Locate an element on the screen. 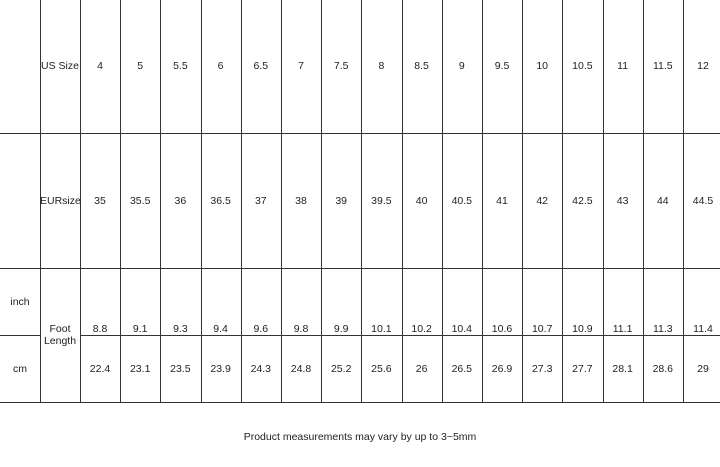  eur-size-cell: 35 is located at coordinates (100, 201).